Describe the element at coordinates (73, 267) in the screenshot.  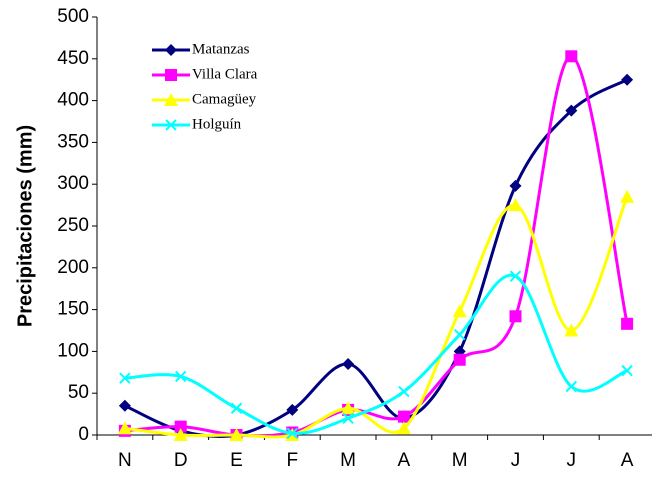
I see `y-tick-label: 200` at that location.